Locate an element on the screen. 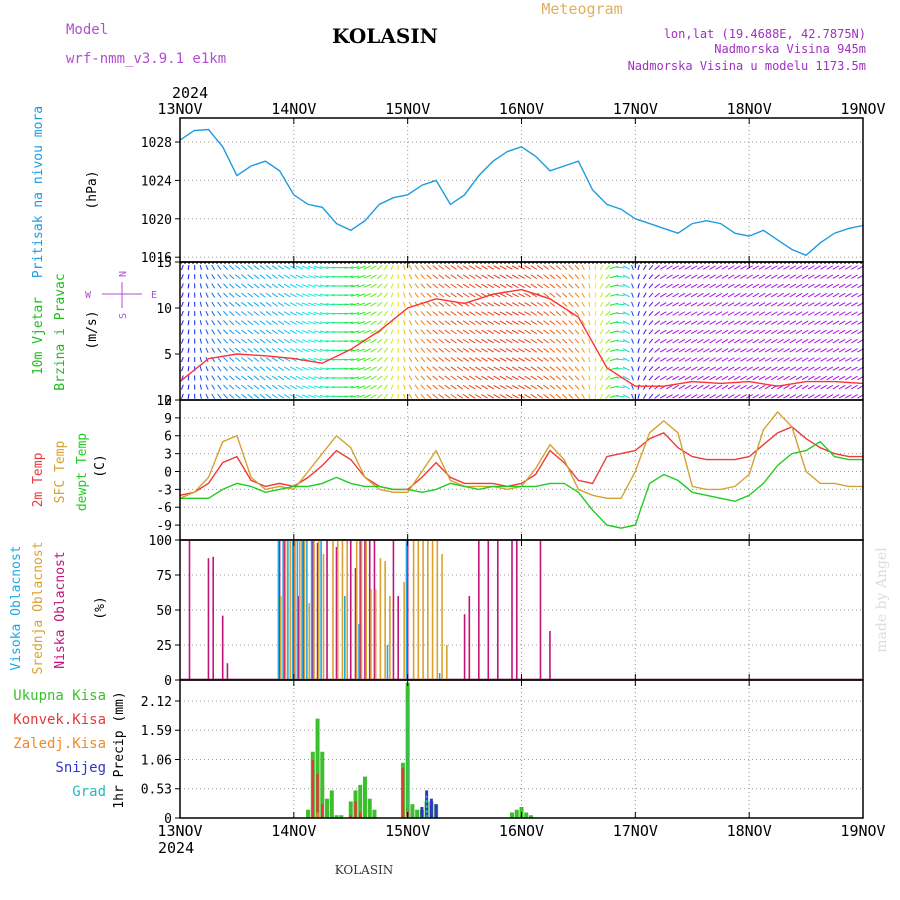 The width and height of the screenshot is (900, 900). snow-bar is located at coordinates (427, 804).